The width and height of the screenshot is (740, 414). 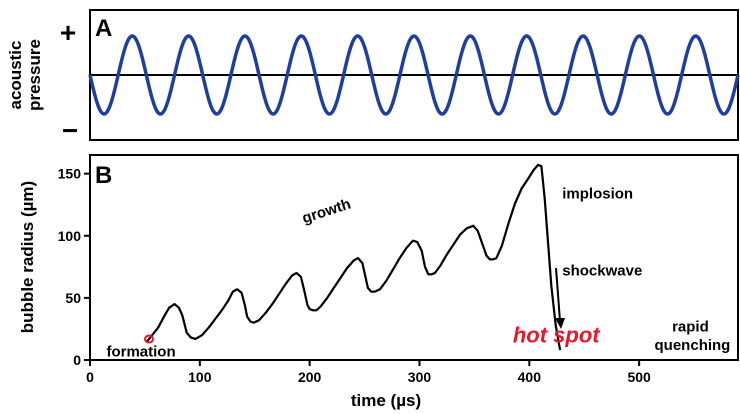 What do you see at coordinates (326, 212) in the screenshot?
I see `annotation-growth: growth` at bounding box center [326, 212].